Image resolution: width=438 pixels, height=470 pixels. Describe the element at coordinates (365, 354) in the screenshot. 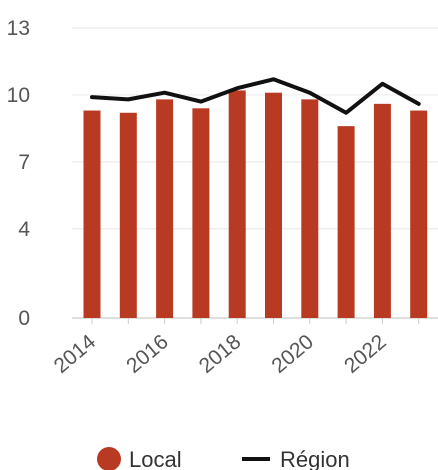

I see `x-tick-label: 2022` at that location.